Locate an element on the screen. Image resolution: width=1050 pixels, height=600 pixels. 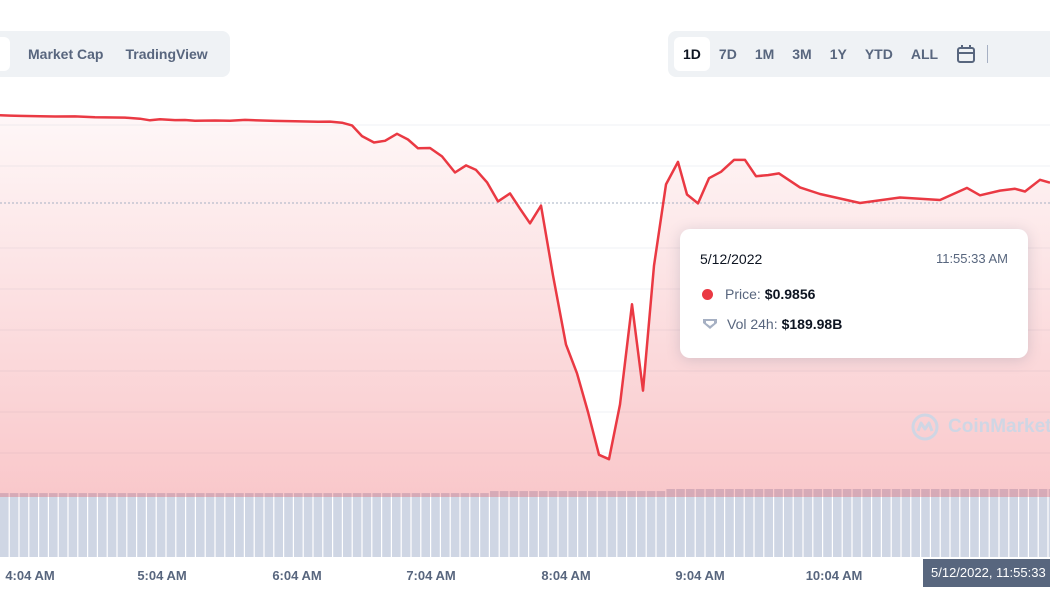
tab-price-active is located at coordinates (5, 54).